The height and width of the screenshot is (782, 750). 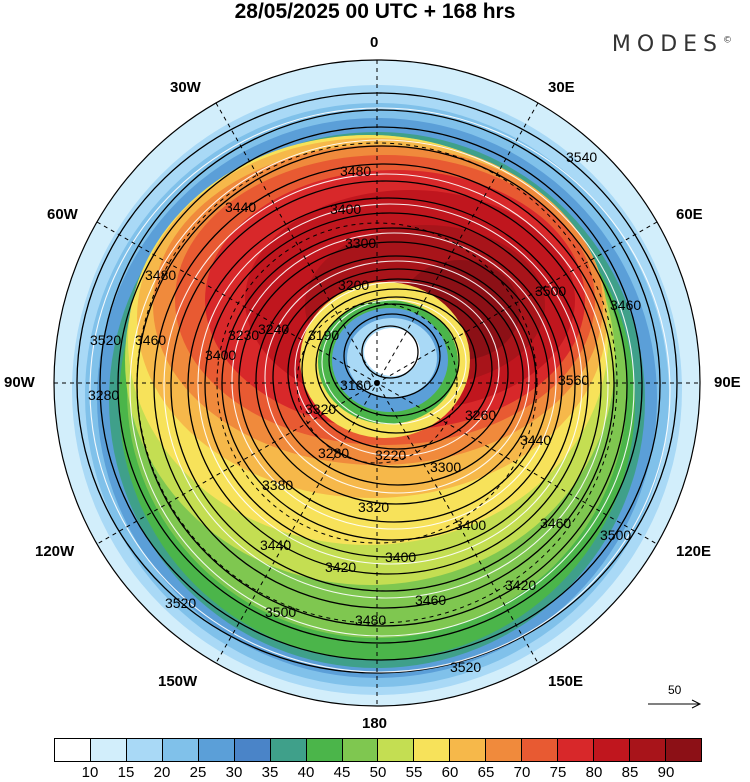 I want to click on brand-text: MODES, so click(x=667, y=44).